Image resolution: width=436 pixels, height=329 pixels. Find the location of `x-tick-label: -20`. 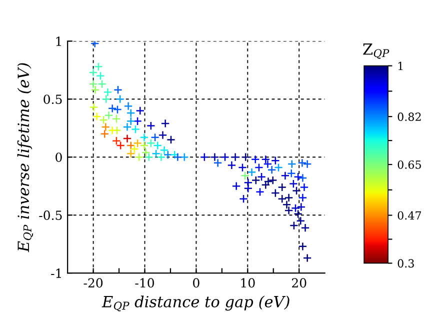

x-tick-label: -20 is located at coordinates (93, 283).